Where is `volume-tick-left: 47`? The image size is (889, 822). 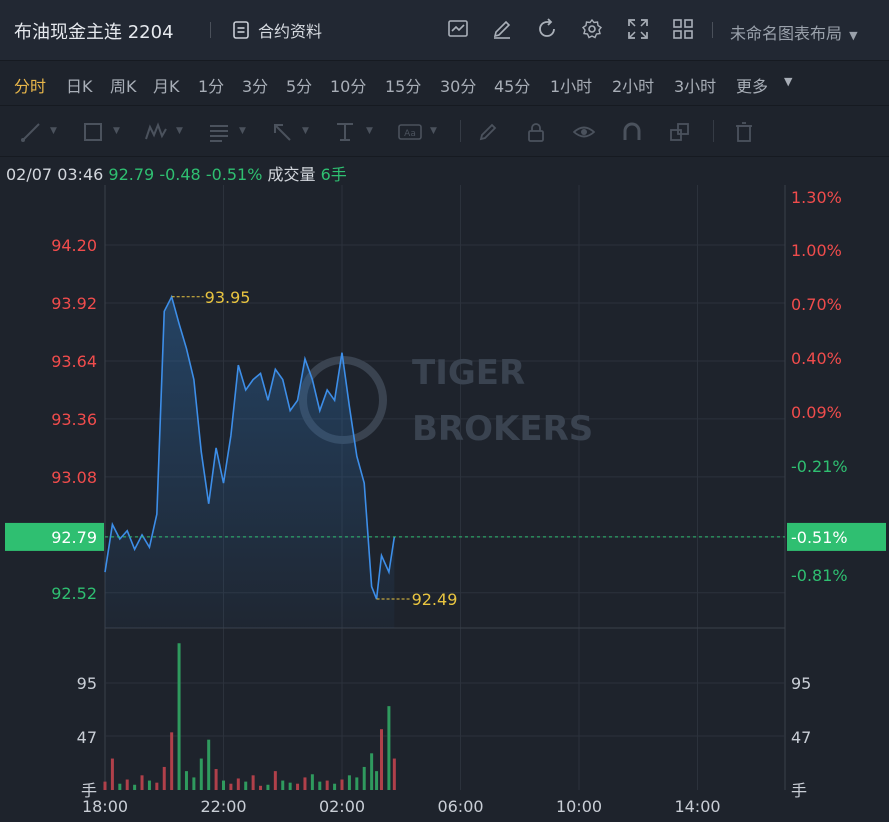
volume-tick-left: 47 is located at coordinates (87, 737).